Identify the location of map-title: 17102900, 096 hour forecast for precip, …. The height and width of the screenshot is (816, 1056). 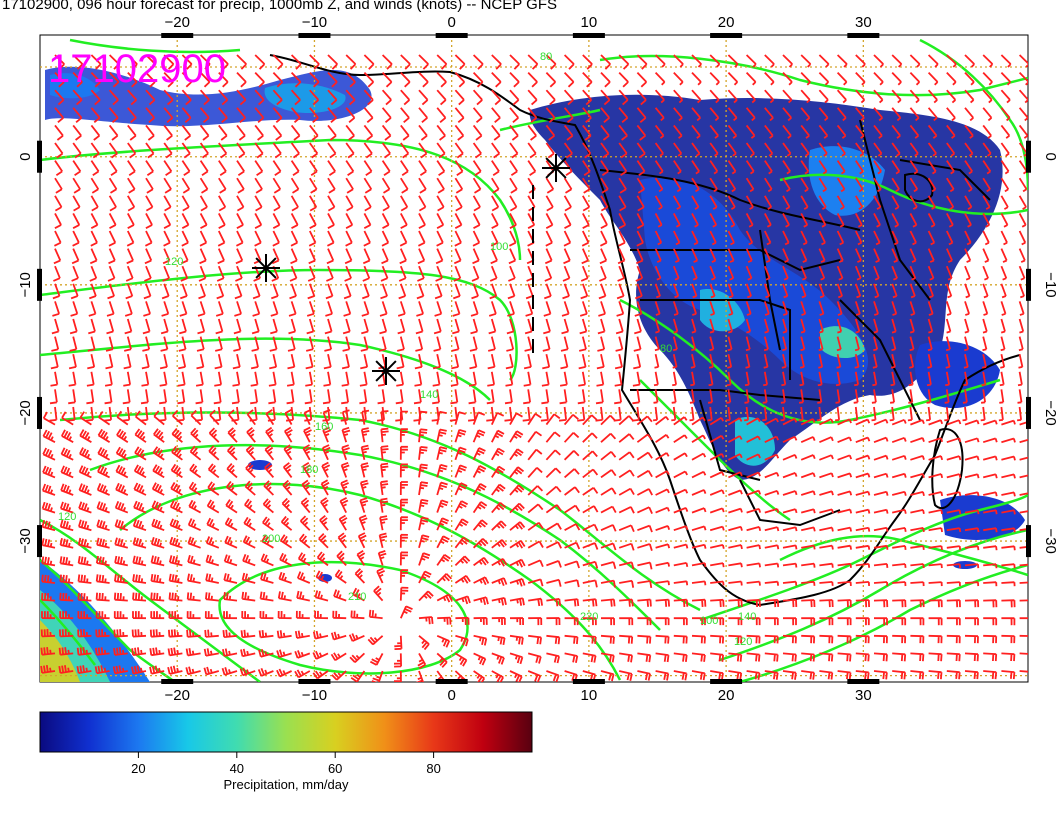
(279, 6).